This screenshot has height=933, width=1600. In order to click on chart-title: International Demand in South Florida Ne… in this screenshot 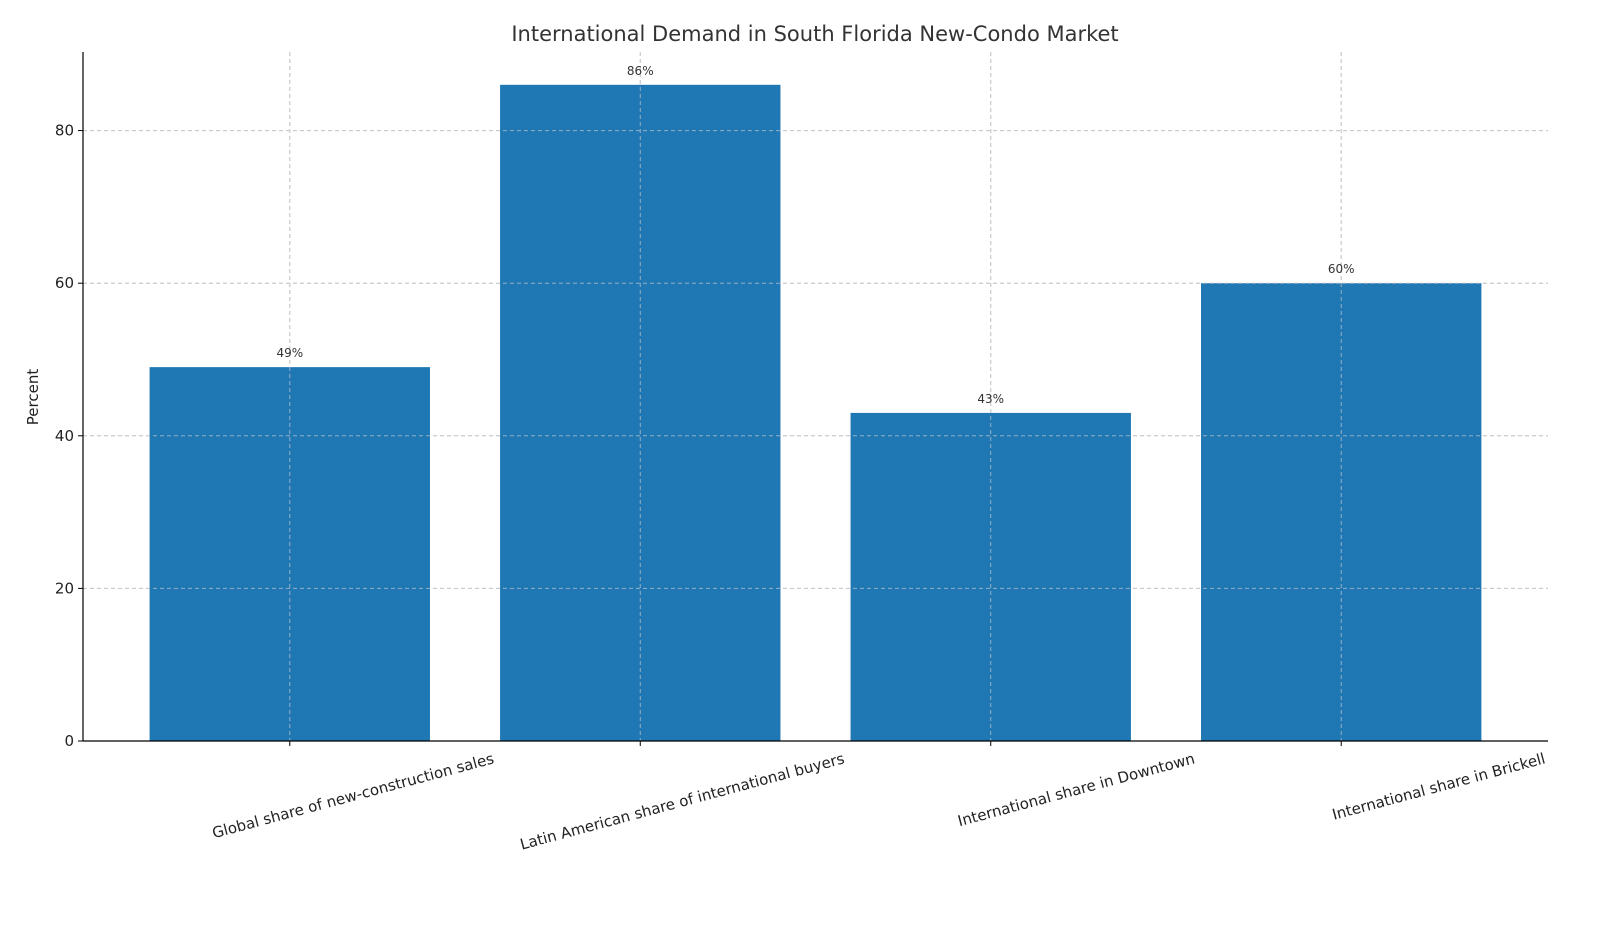, I will do `click(814, 34)`.